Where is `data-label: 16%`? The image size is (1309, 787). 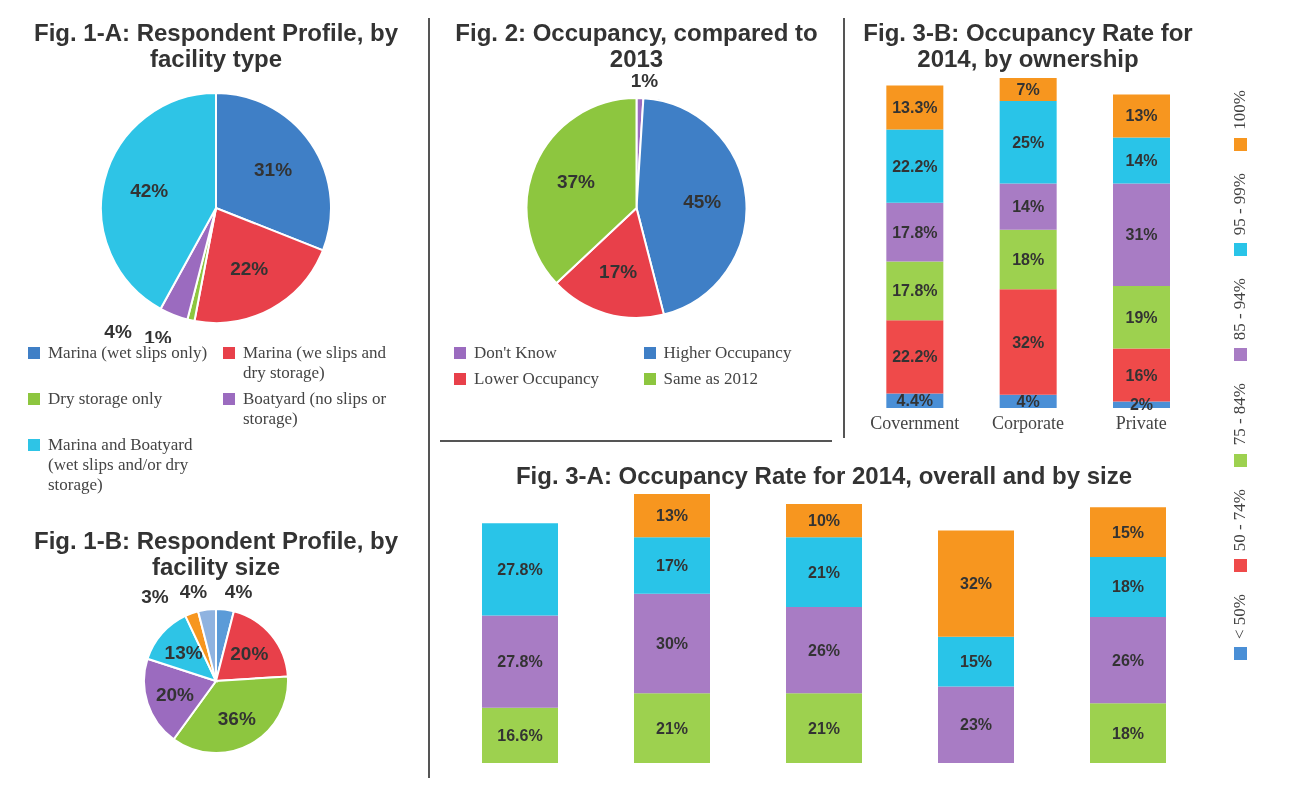 data-label: 16% is located at coordinates (1141, 375).